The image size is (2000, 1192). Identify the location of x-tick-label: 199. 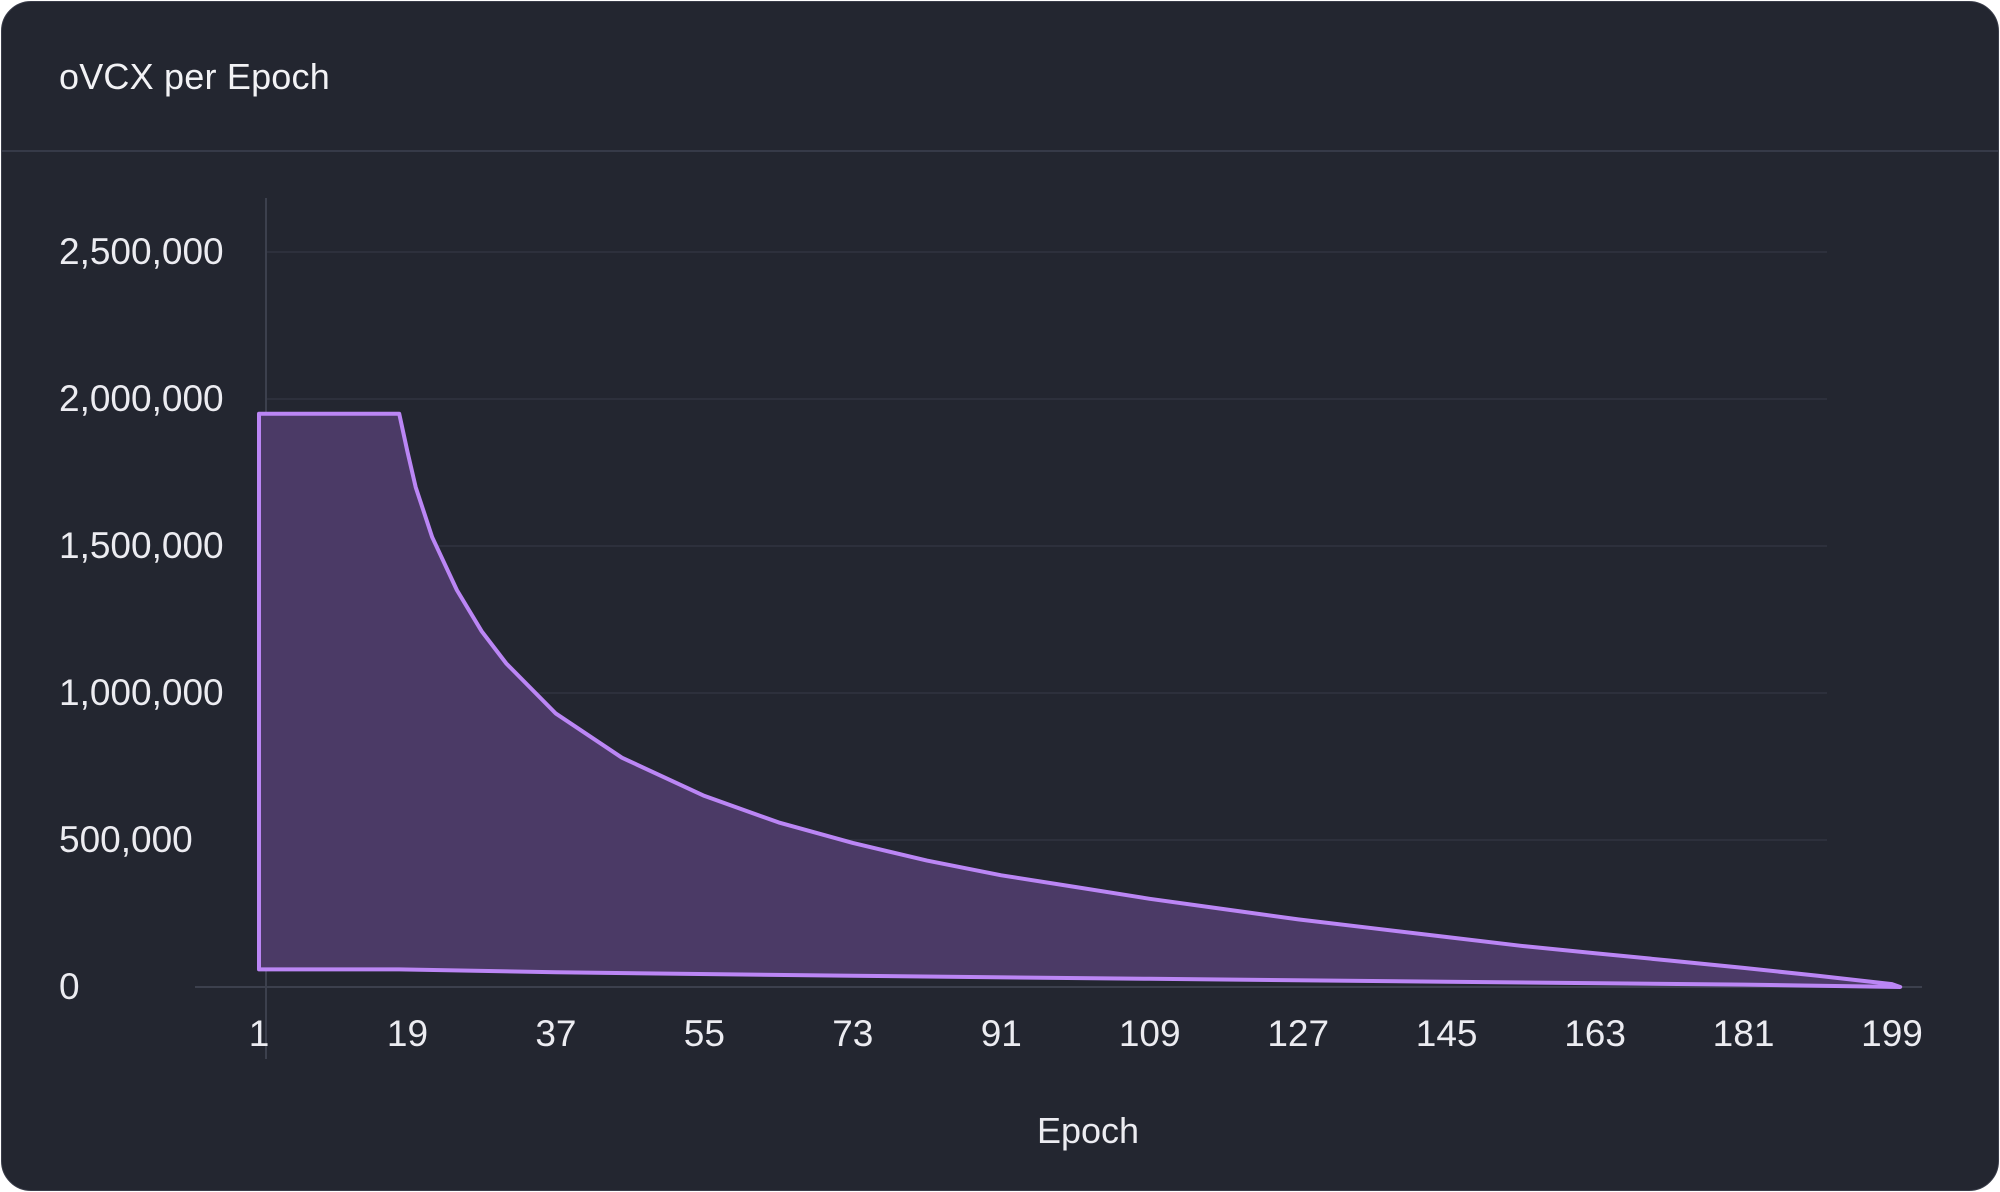
(1892, 1033).